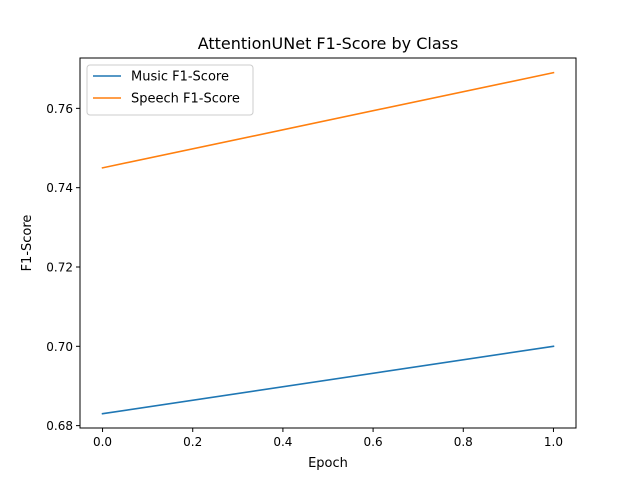 The image size is (640, 480). I want to click on y-axis-label: F1-Score, so click(27, 243).